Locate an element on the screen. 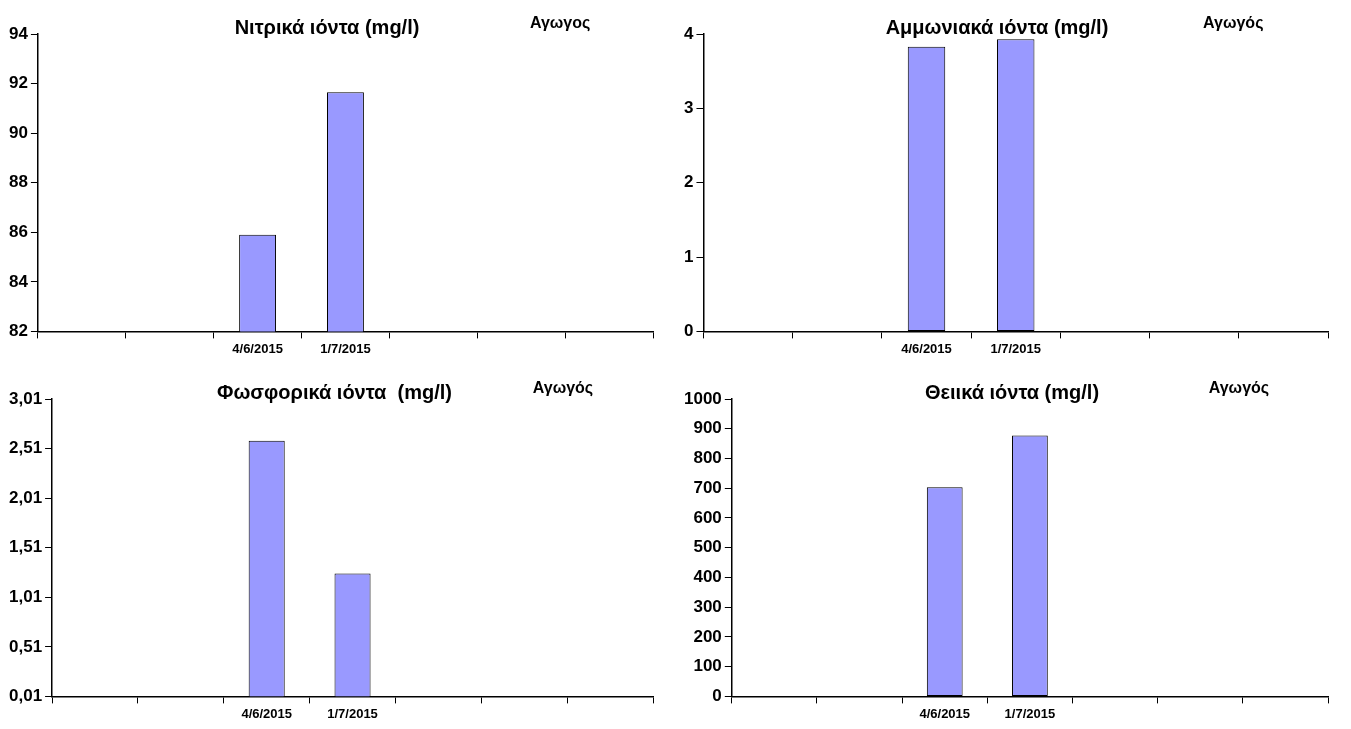 This screenshot has width=1351, height=729. y-tick-label: 1,51 is located at coordinates (25, 547).